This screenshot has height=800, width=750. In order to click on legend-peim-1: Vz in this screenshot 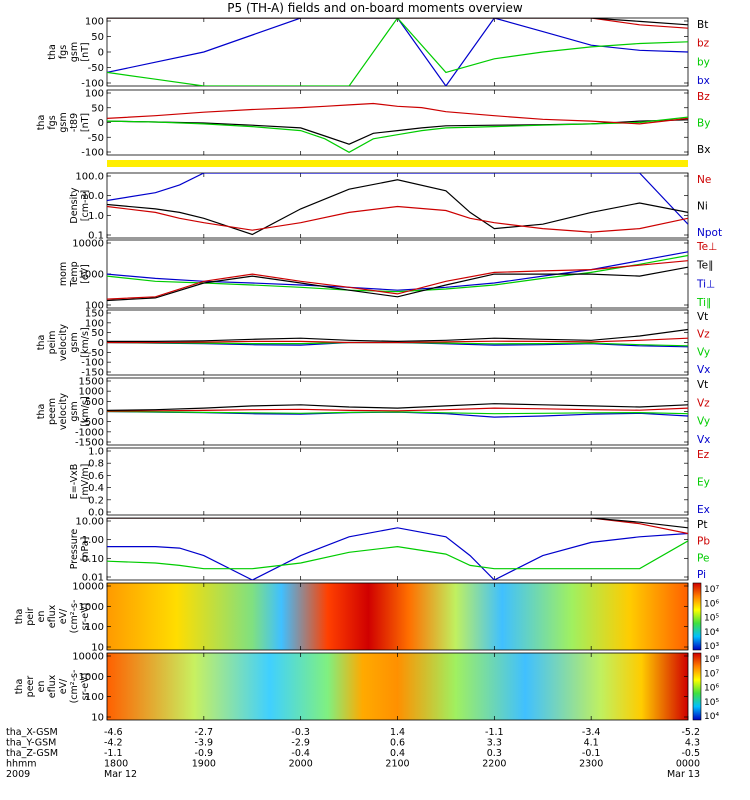, I will do `click(703, 335)`.